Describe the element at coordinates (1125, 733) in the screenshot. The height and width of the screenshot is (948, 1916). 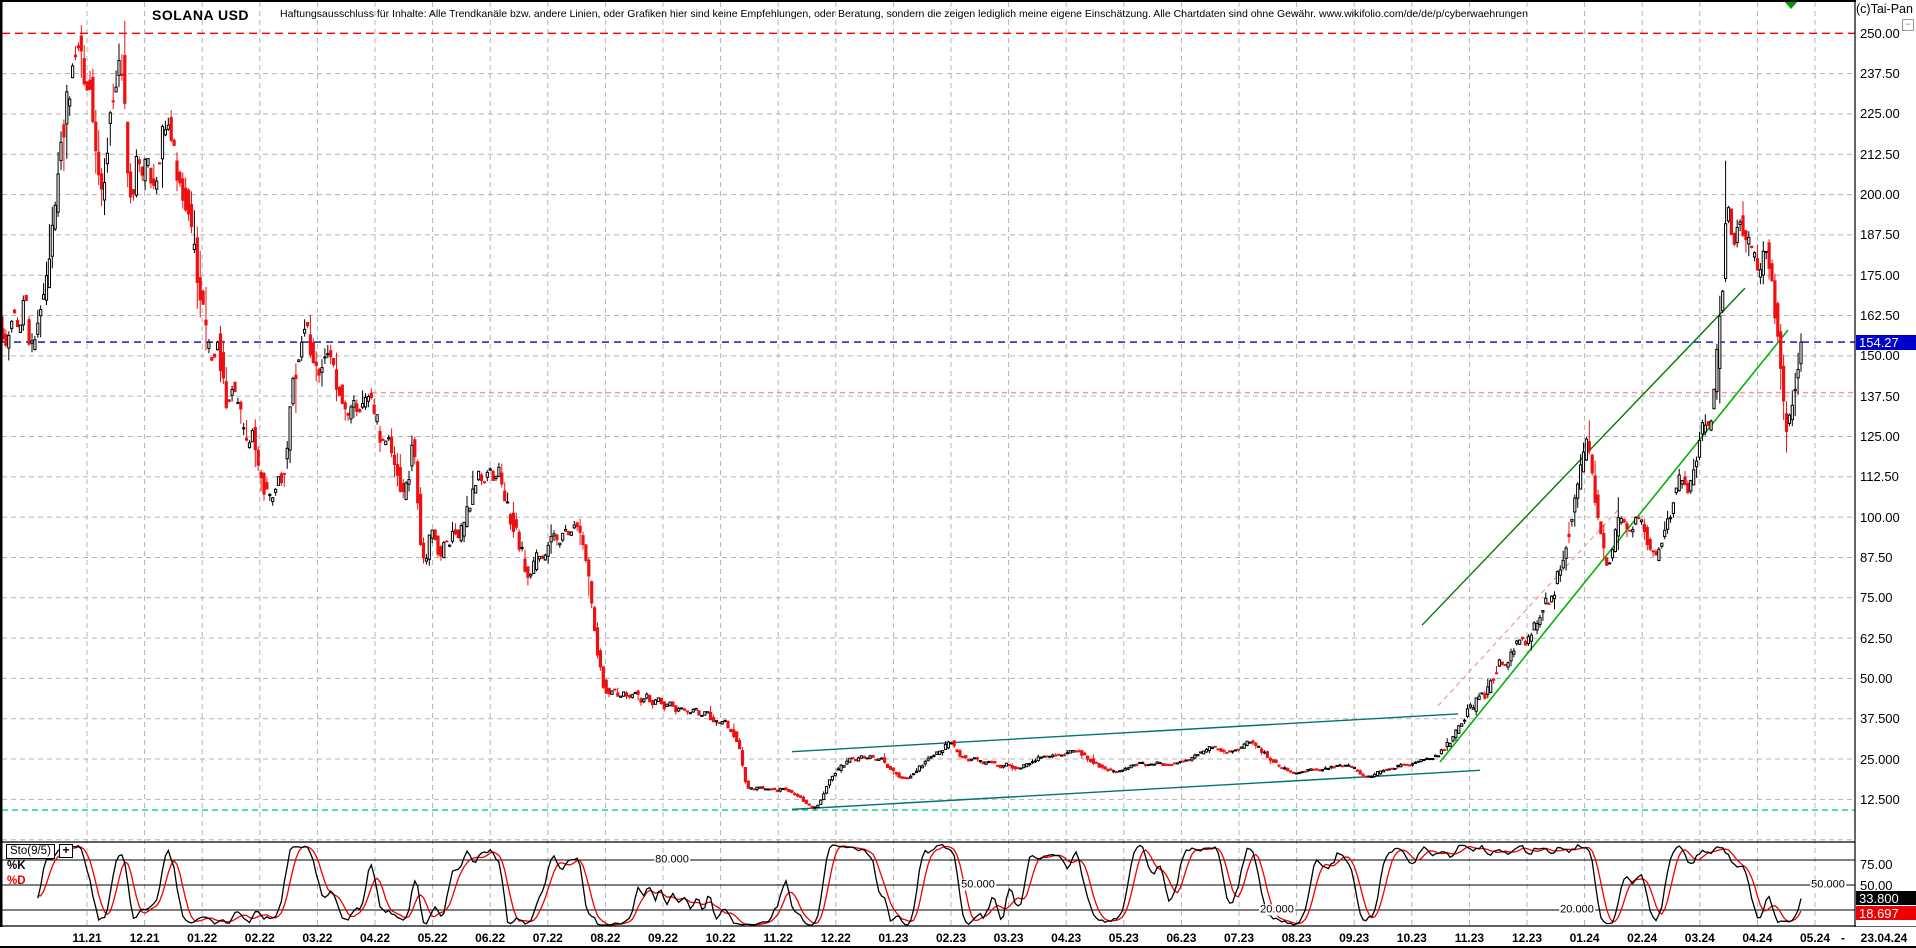
I see `teal-channel-upper` at that location.